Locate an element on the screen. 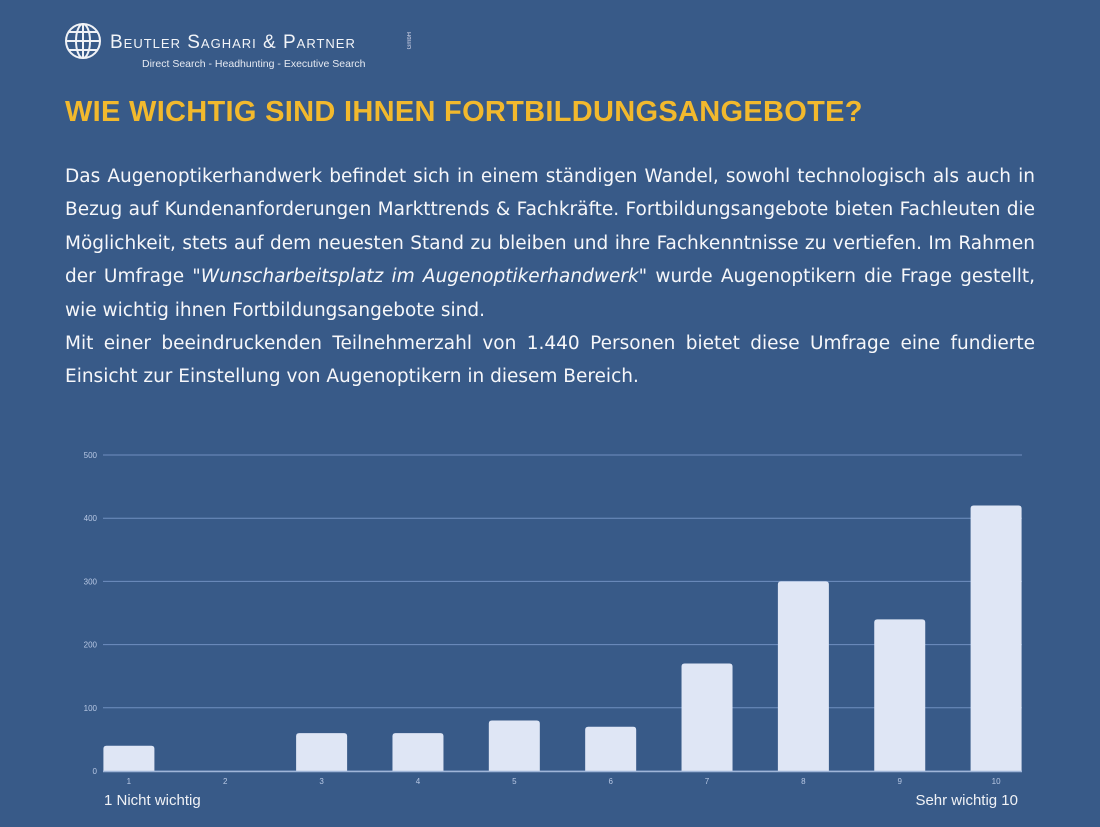  y-tick-label: 0 is located at coordinates (95, 771).